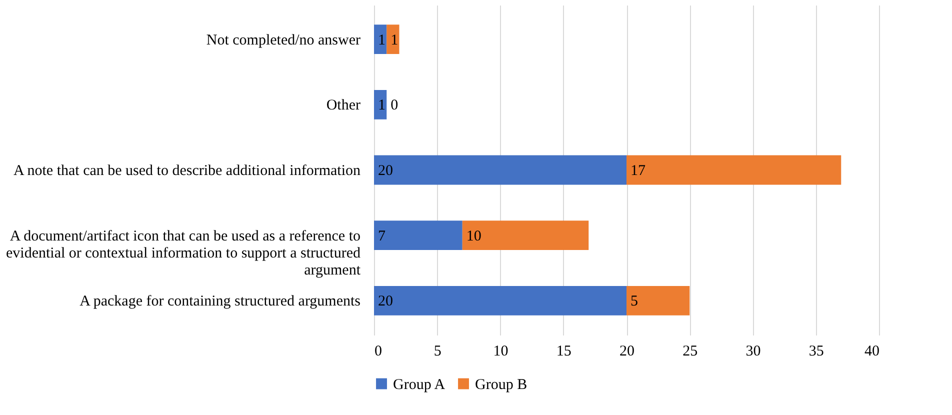  What do you see at coordinates (872, 352) in the screenshot?
I see `x-tick-label: 40` at bounding box center [872, 352].